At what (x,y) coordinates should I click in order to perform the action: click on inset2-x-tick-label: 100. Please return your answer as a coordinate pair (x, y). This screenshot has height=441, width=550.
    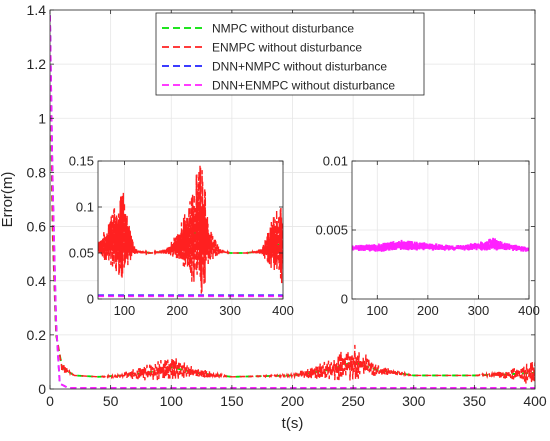
    Looking at the image, I should click on (377, 310).